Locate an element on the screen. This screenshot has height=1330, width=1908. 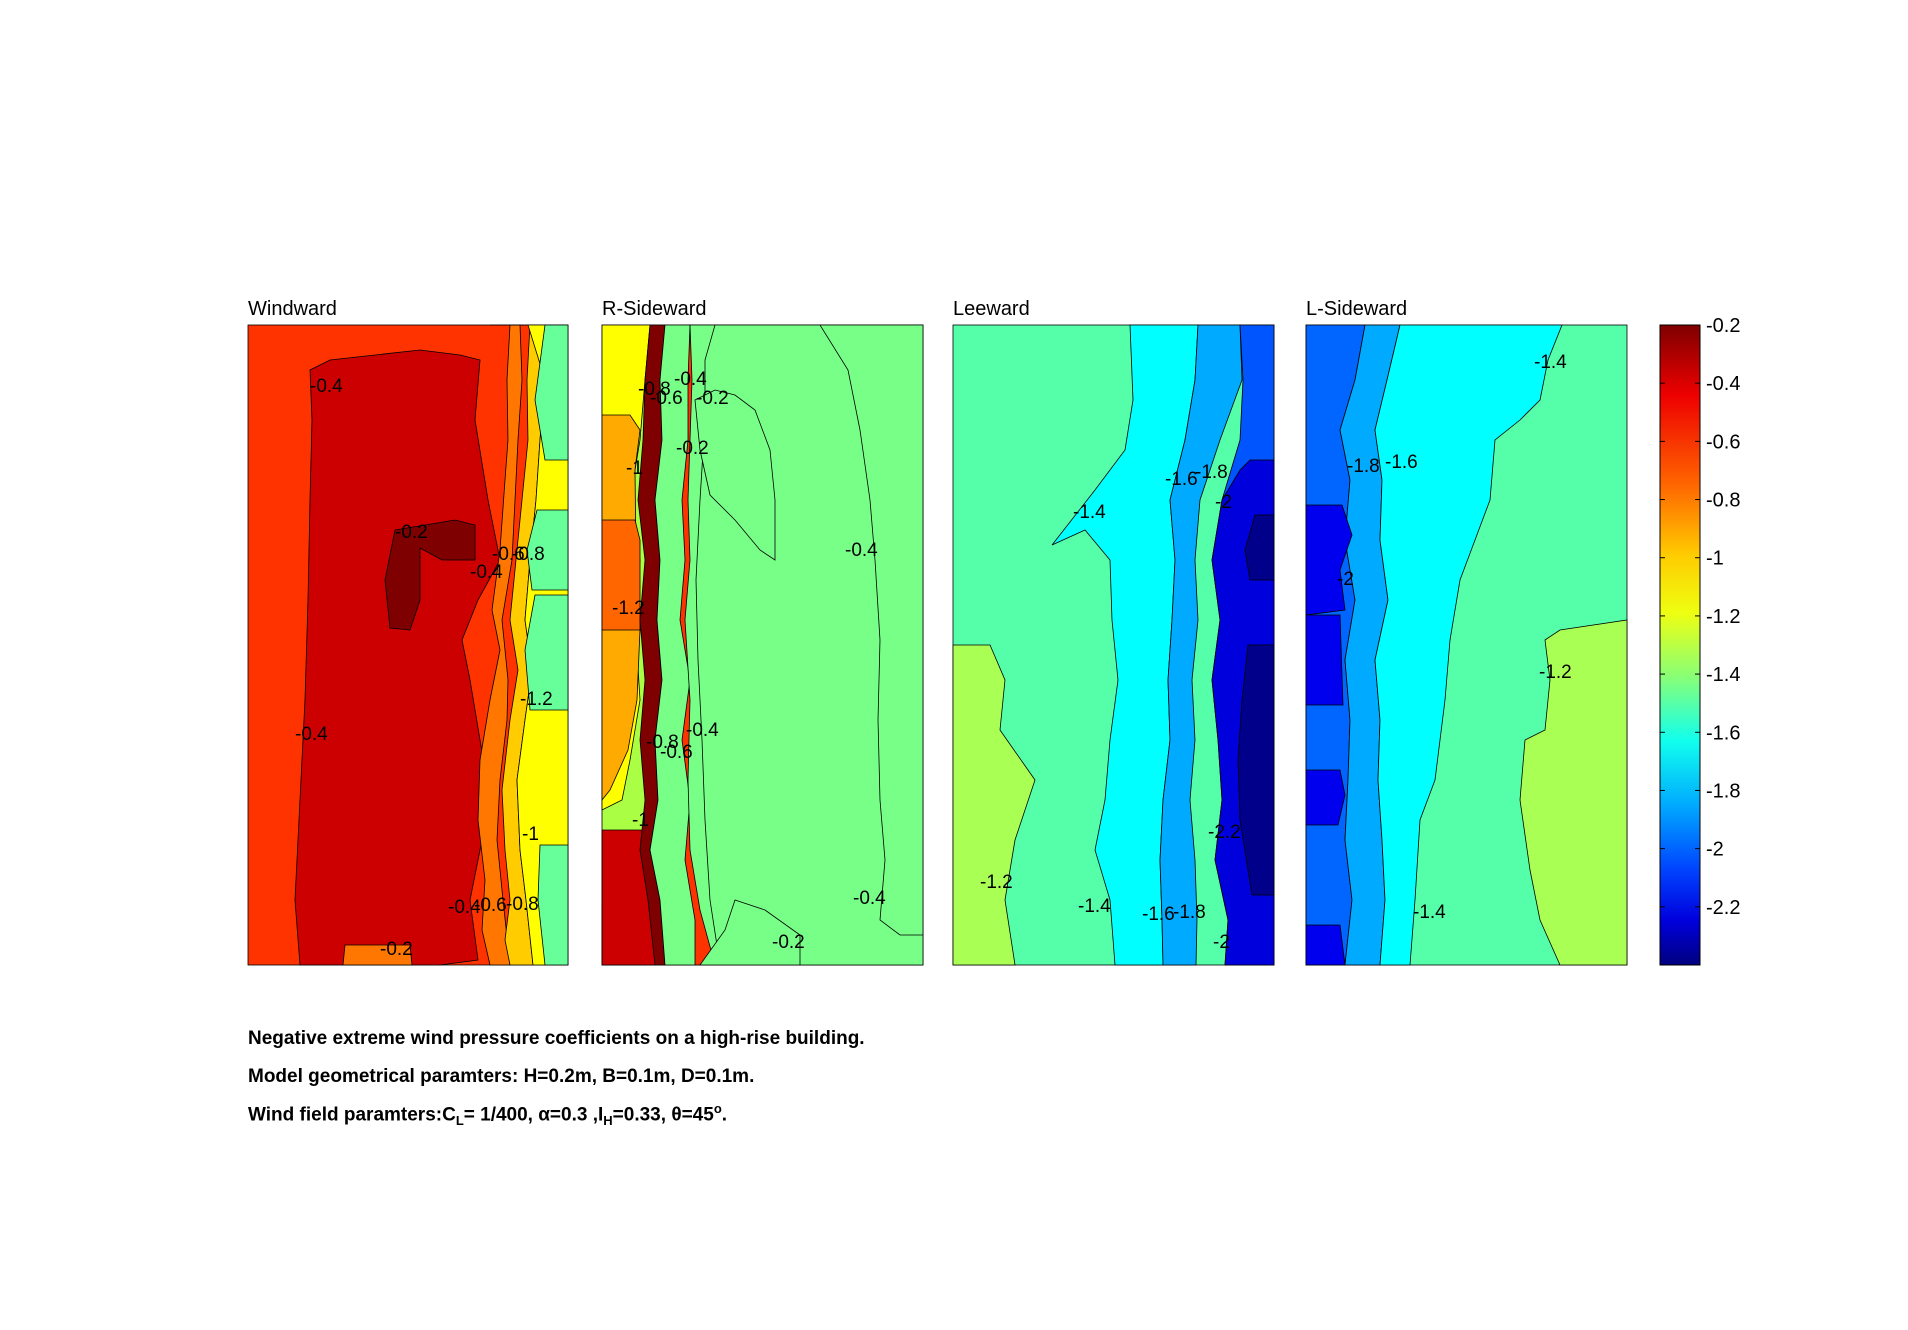
panel-title-windward: Windward is located at coordinates (292, 309).